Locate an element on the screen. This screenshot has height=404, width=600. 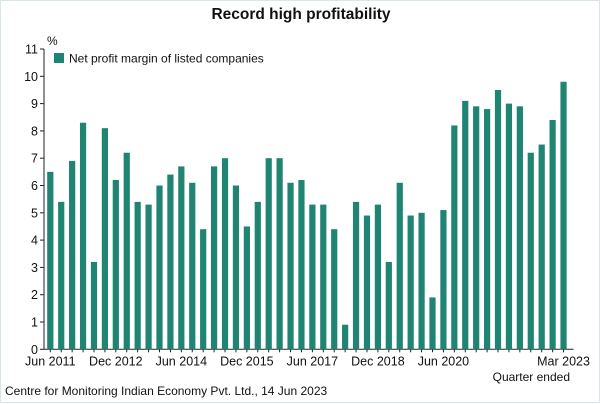
y-tick-label: 10 is located at coordinates (31, 77).